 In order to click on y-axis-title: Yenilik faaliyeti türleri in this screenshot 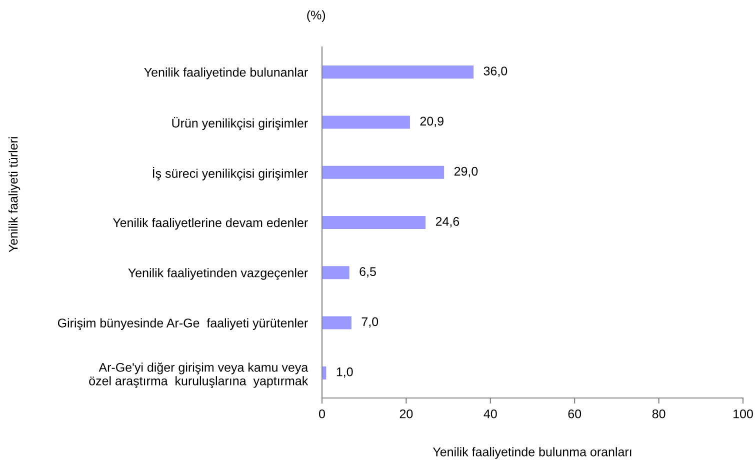, I will do `click(14, 194)`.